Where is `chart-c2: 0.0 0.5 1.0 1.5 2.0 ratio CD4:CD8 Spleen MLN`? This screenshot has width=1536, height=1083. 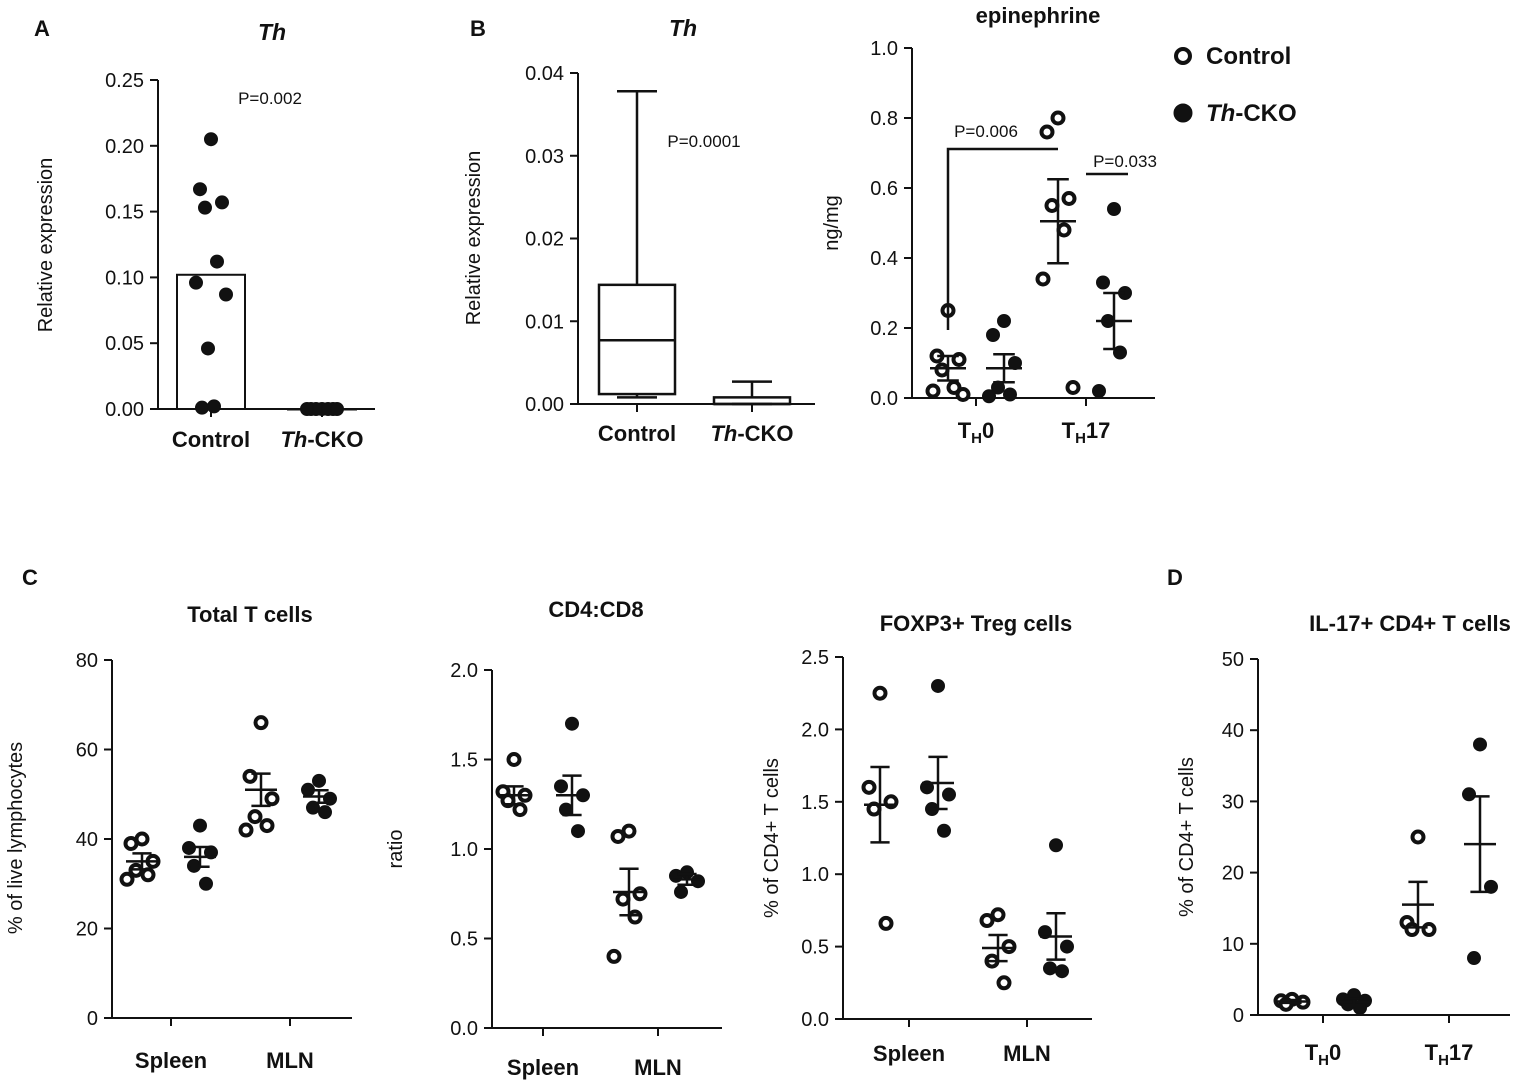
chart-c2: 0.0 0.5 1.0 1.5 2.0 ratio CD4:CD8 Spleen MLN is located at coordinates (553, 838).